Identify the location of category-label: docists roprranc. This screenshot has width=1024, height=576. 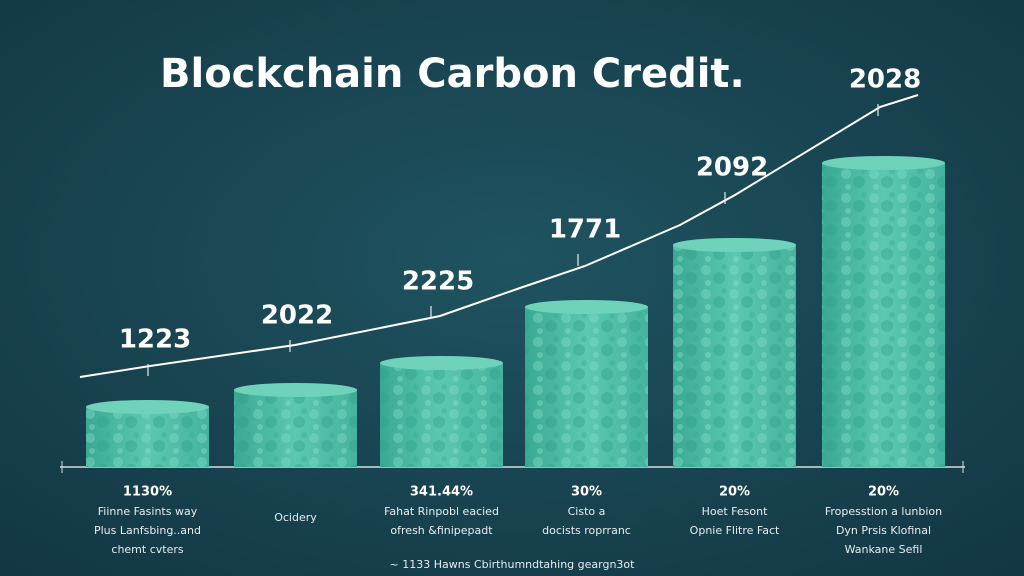
(586, 530).